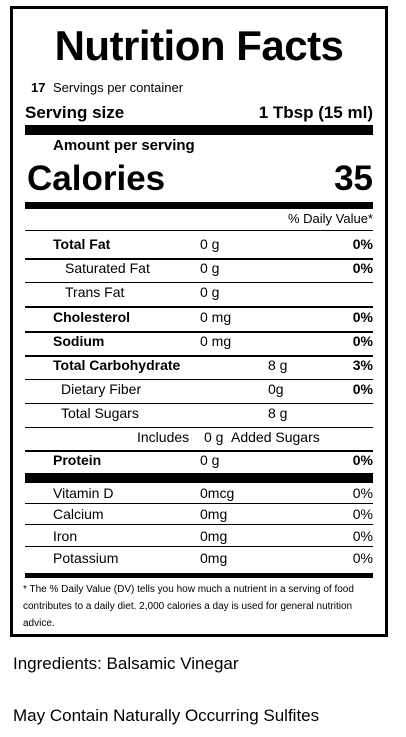  I want to click on nutrient-name: Protein, so click(77, 460).